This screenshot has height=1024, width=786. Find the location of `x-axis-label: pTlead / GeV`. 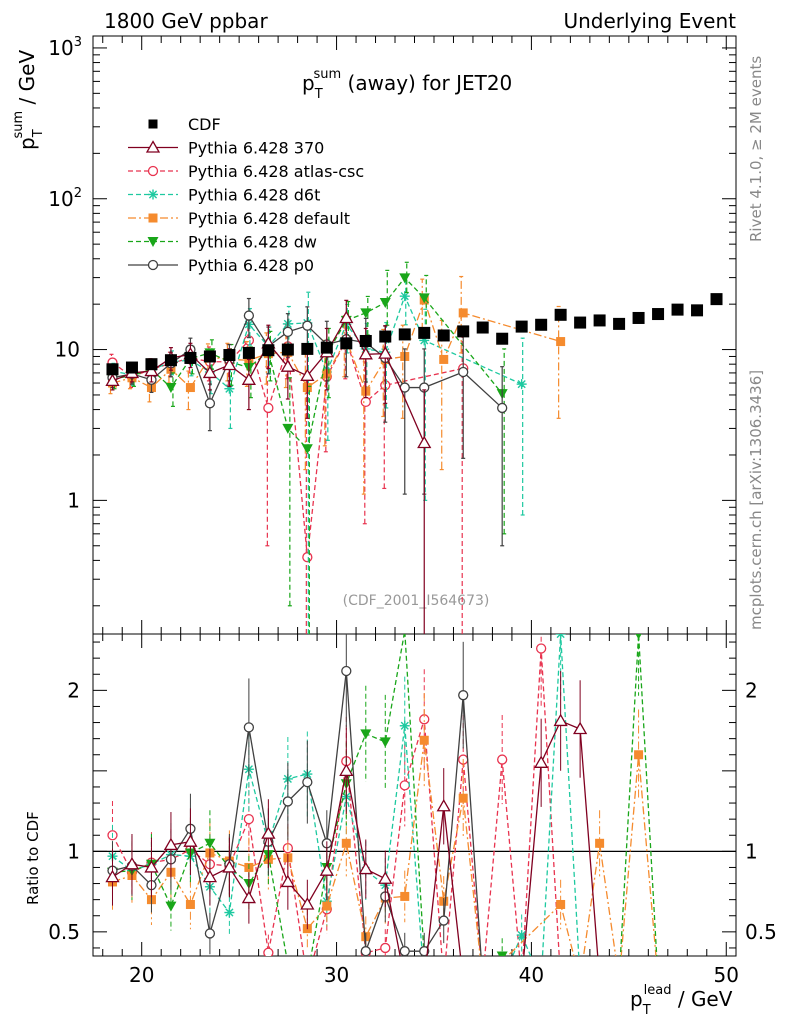

x-axis-label: pTlead / GeV is located at coordinates (681, 1000).